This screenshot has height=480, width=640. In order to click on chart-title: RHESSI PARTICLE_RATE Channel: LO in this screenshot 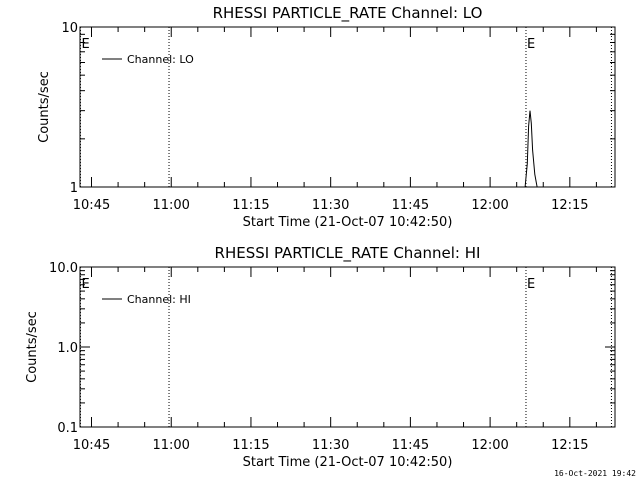, I will do `click(348, 13)`.